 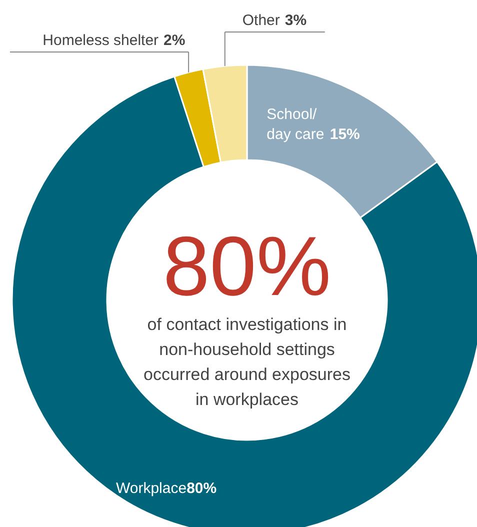 I want to click on slice-label: Homeless shelter, so click(x=100, y=40).